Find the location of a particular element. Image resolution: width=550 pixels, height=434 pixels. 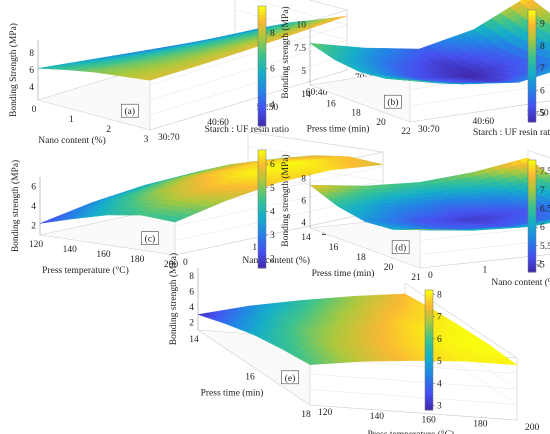

x-tick-label: 18 is located at coordinates (356, 114).